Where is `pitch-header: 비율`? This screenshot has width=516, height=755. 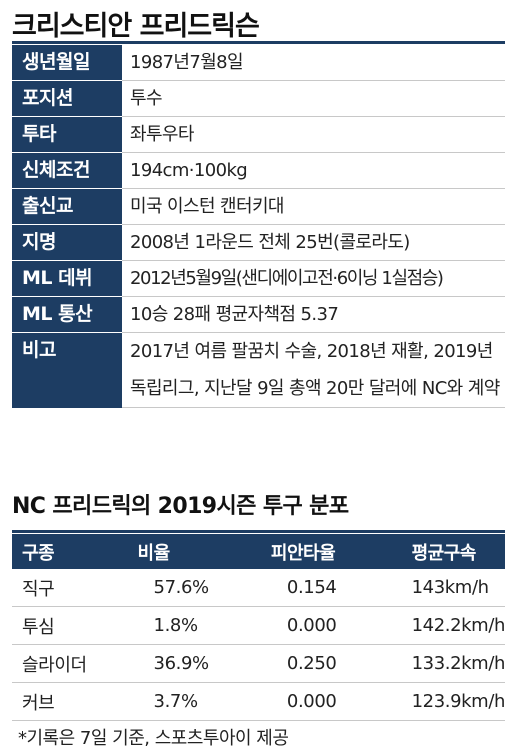 pitch-header: 비율 is located at coordinates (194, 551).